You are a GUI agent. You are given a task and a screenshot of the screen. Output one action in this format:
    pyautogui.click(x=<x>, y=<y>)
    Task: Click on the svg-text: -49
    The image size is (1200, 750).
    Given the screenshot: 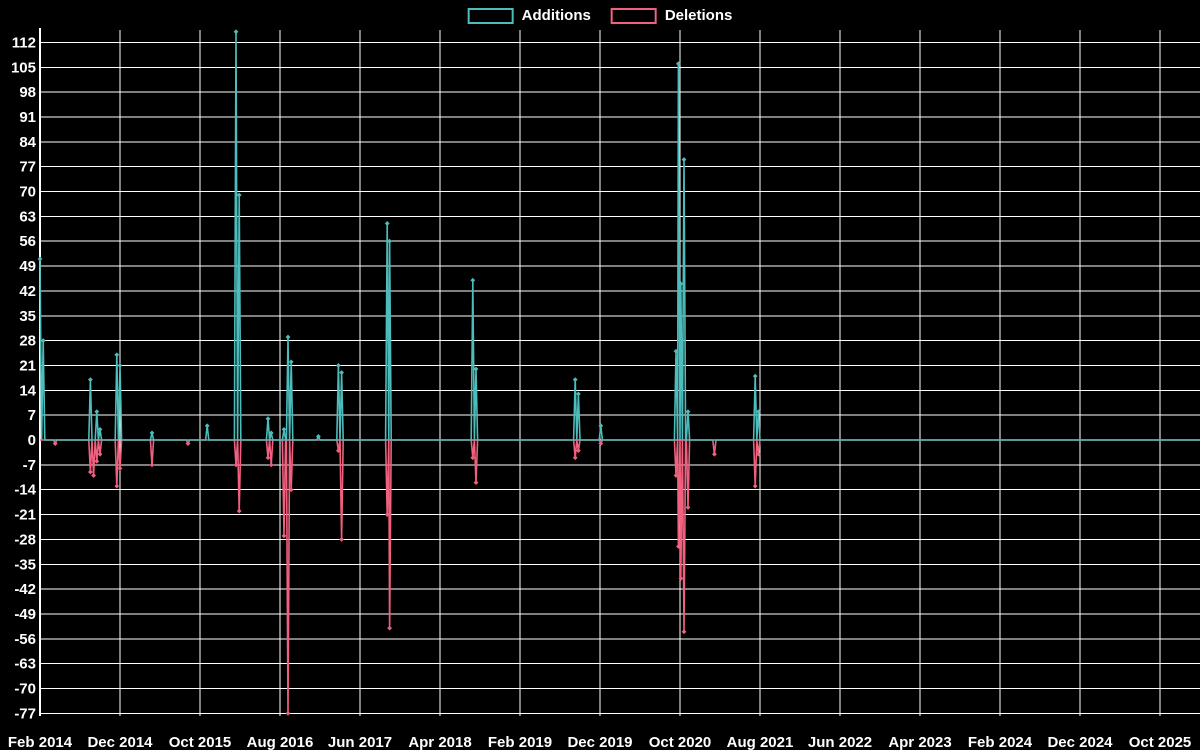 What is the action you would take?
    pyautogui.click(x=25, y=614)
    